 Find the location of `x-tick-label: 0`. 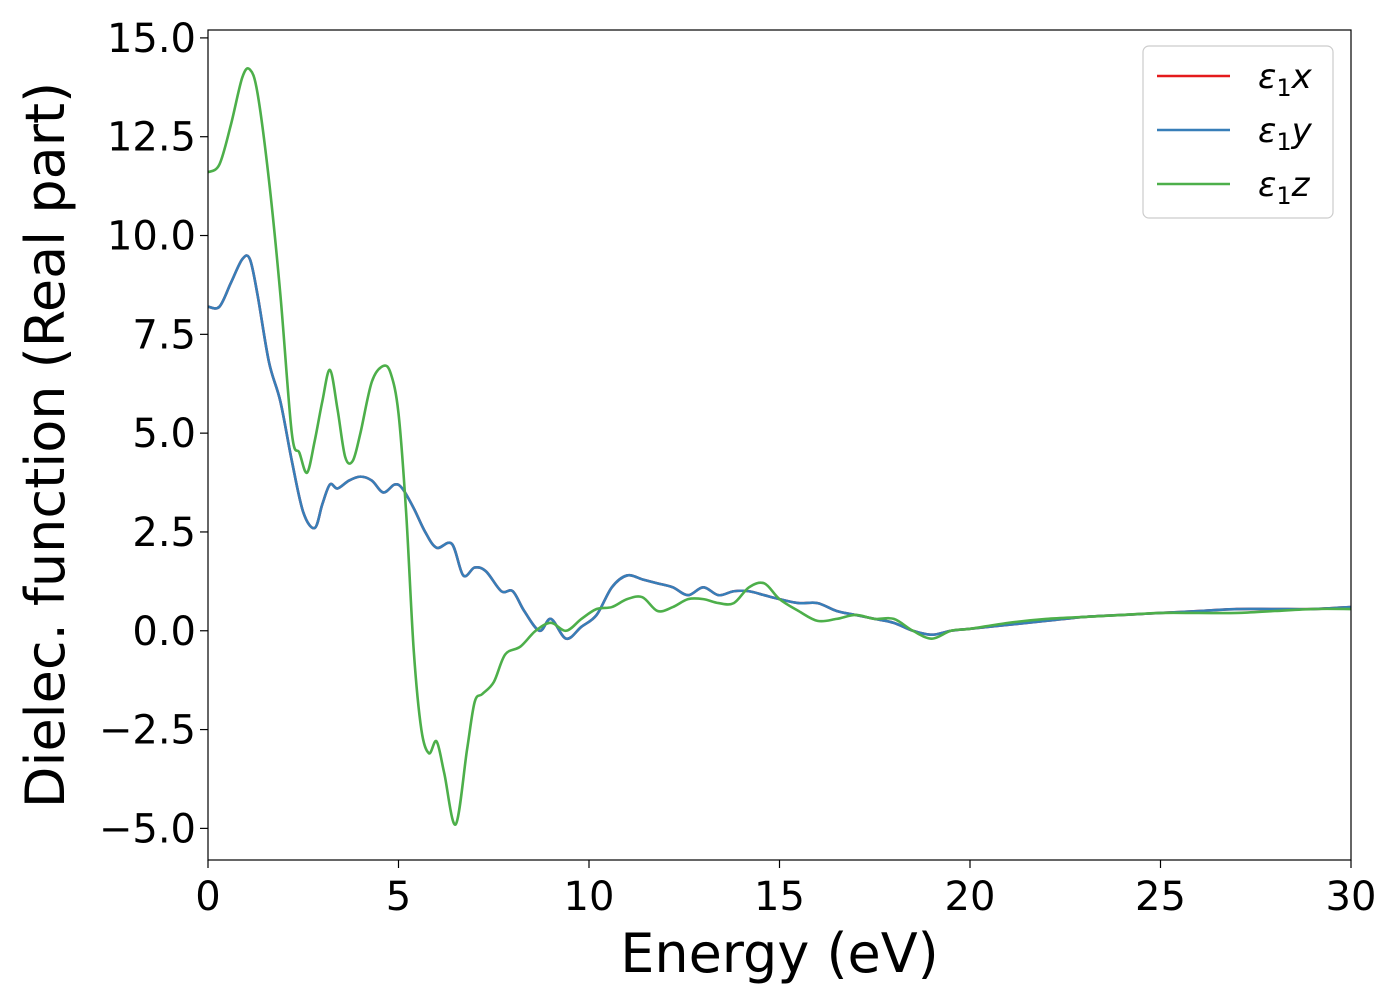

x-tick-label: 0 is located at coordinates (207, 897).